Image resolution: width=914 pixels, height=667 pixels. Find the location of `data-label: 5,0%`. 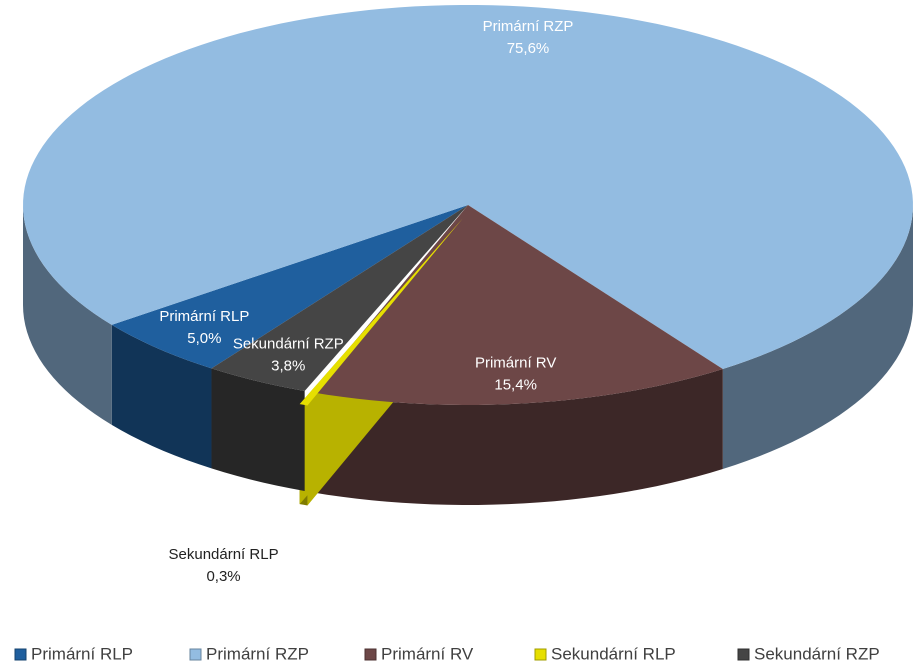

data-label: 5,0% is located at coordinates (204, 338).